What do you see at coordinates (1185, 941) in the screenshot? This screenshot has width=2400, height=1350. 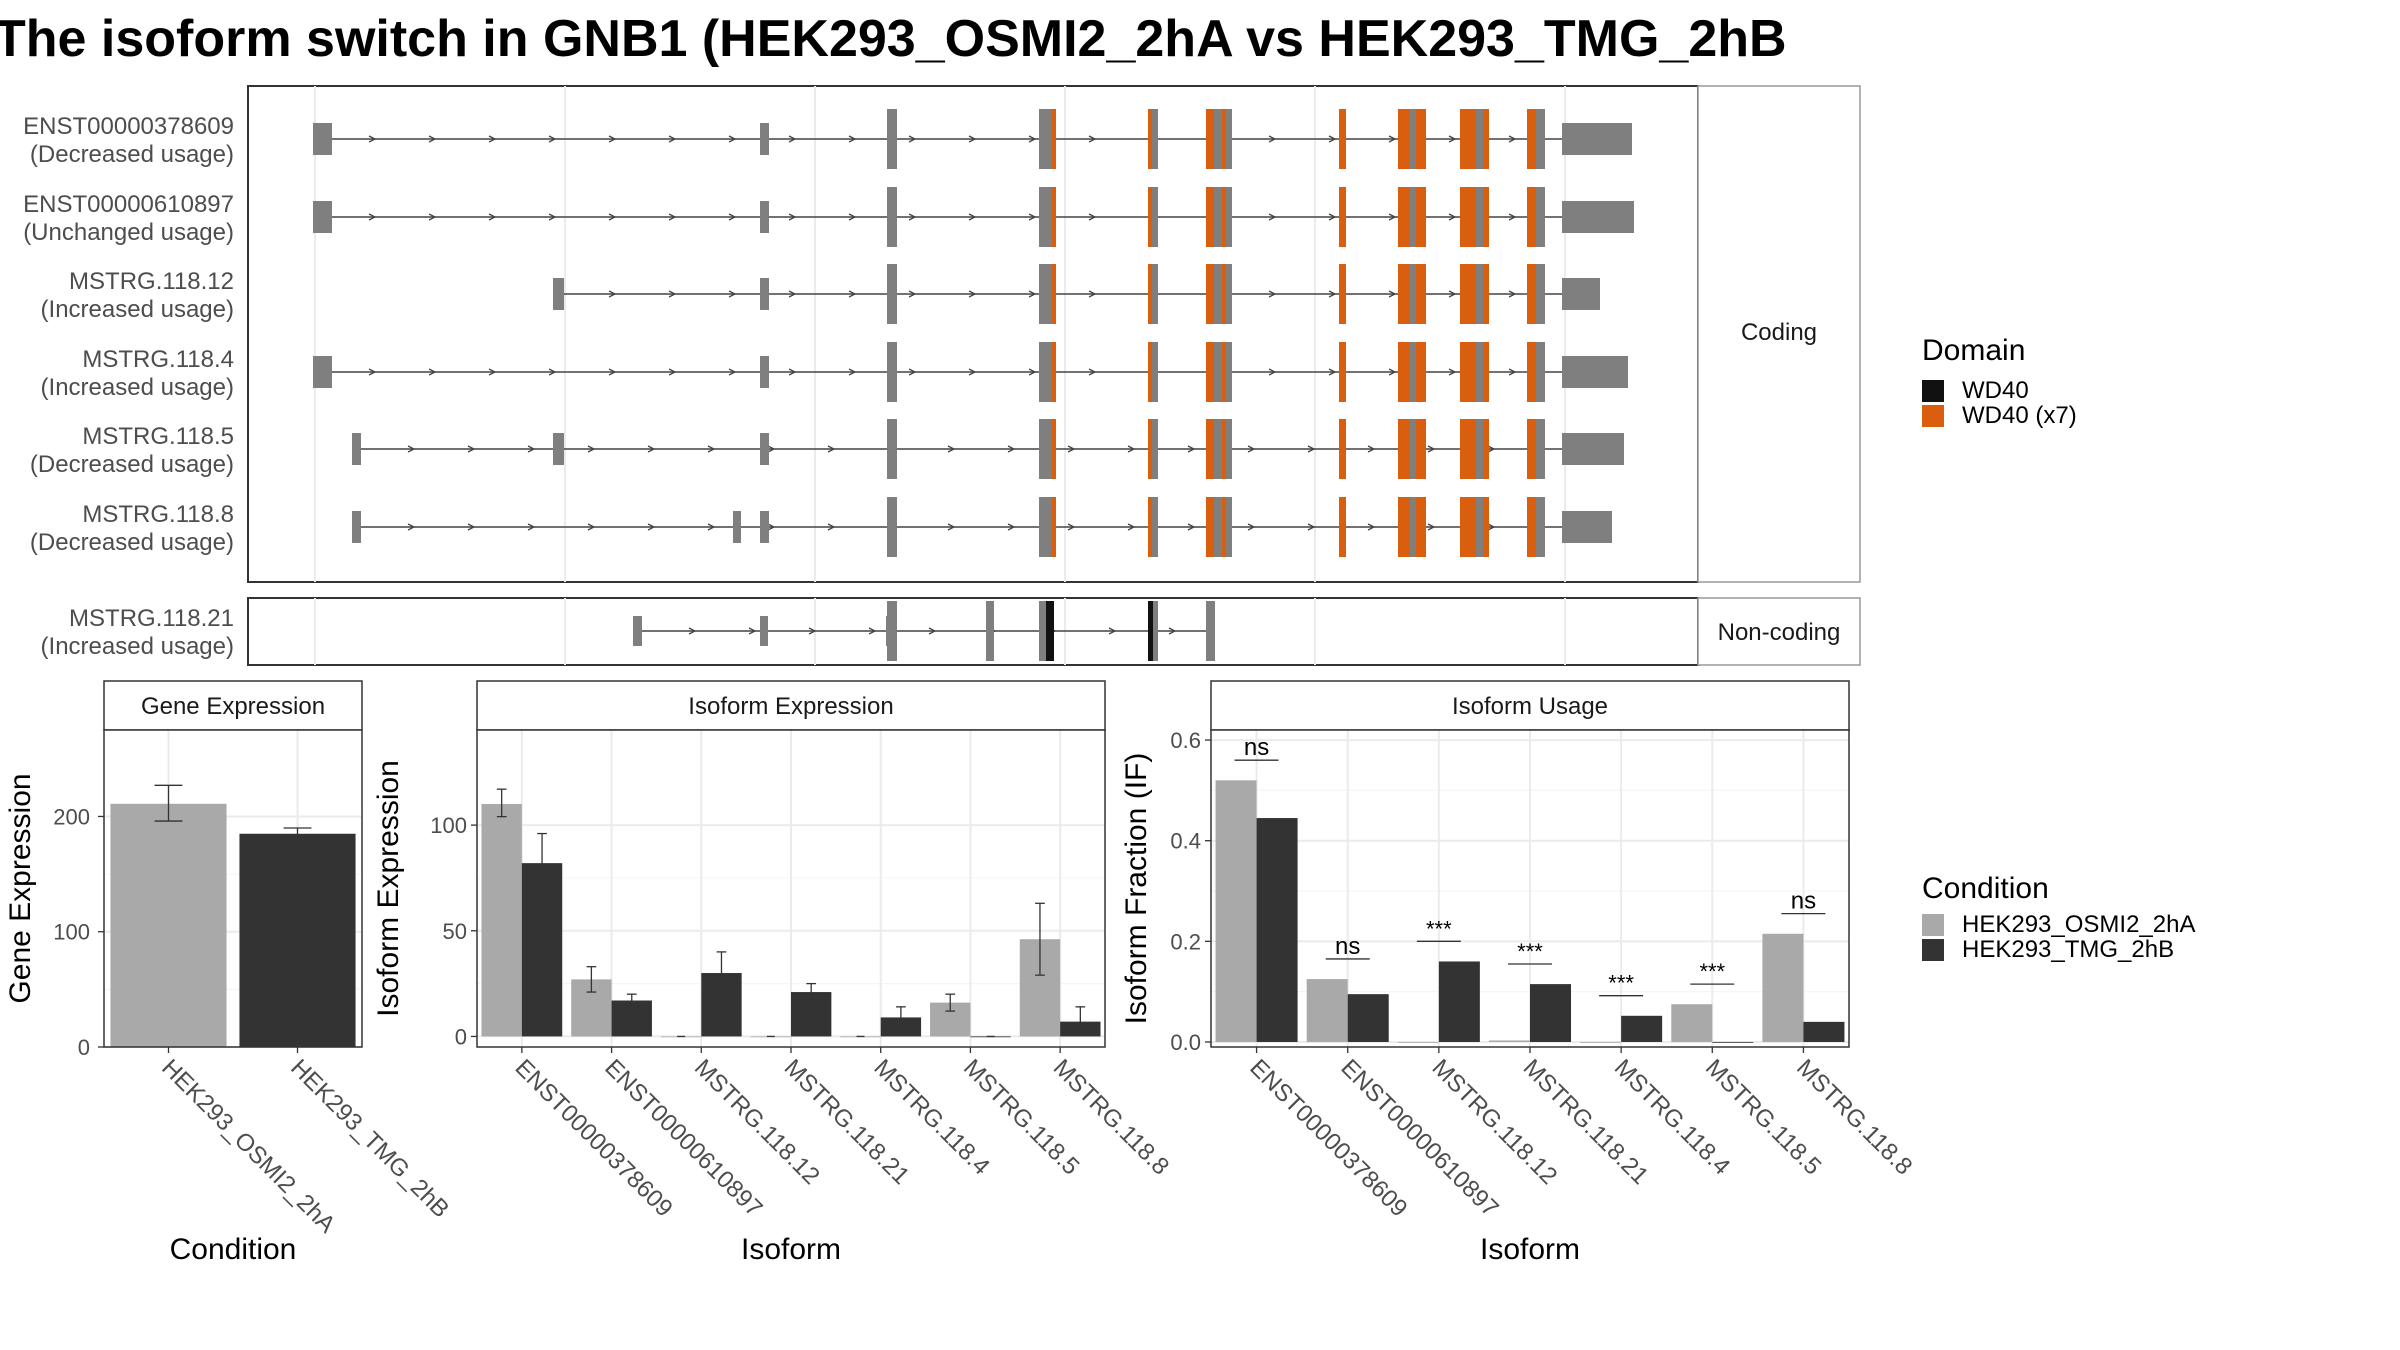 I see `y-tick-label: 0.2` at bounding box center [1185, 941].